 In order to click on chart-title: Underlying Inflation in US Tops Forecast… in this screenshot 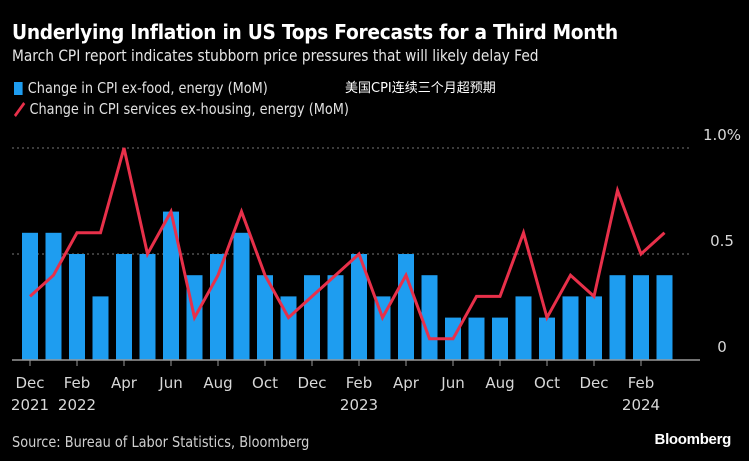, I will do `click(315, 32)`.